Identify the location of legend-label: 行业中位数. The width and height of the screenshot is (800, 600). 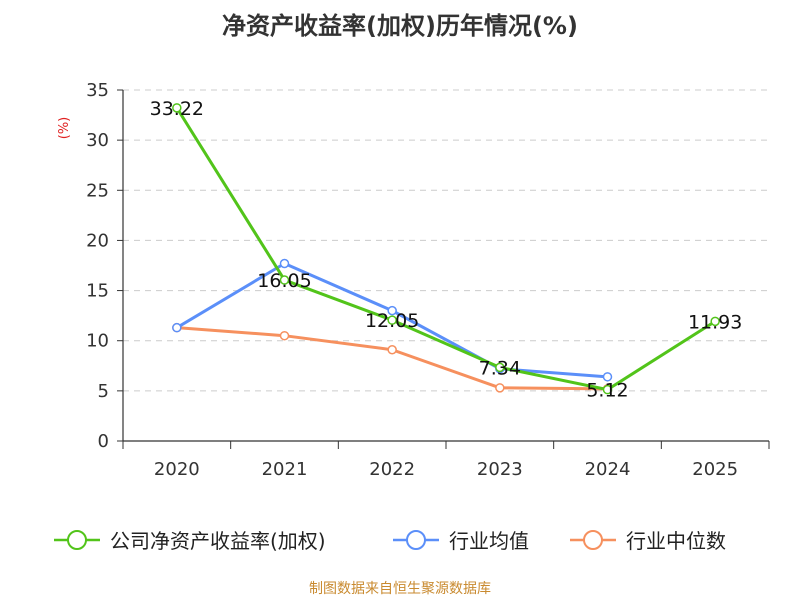
(676, 541).